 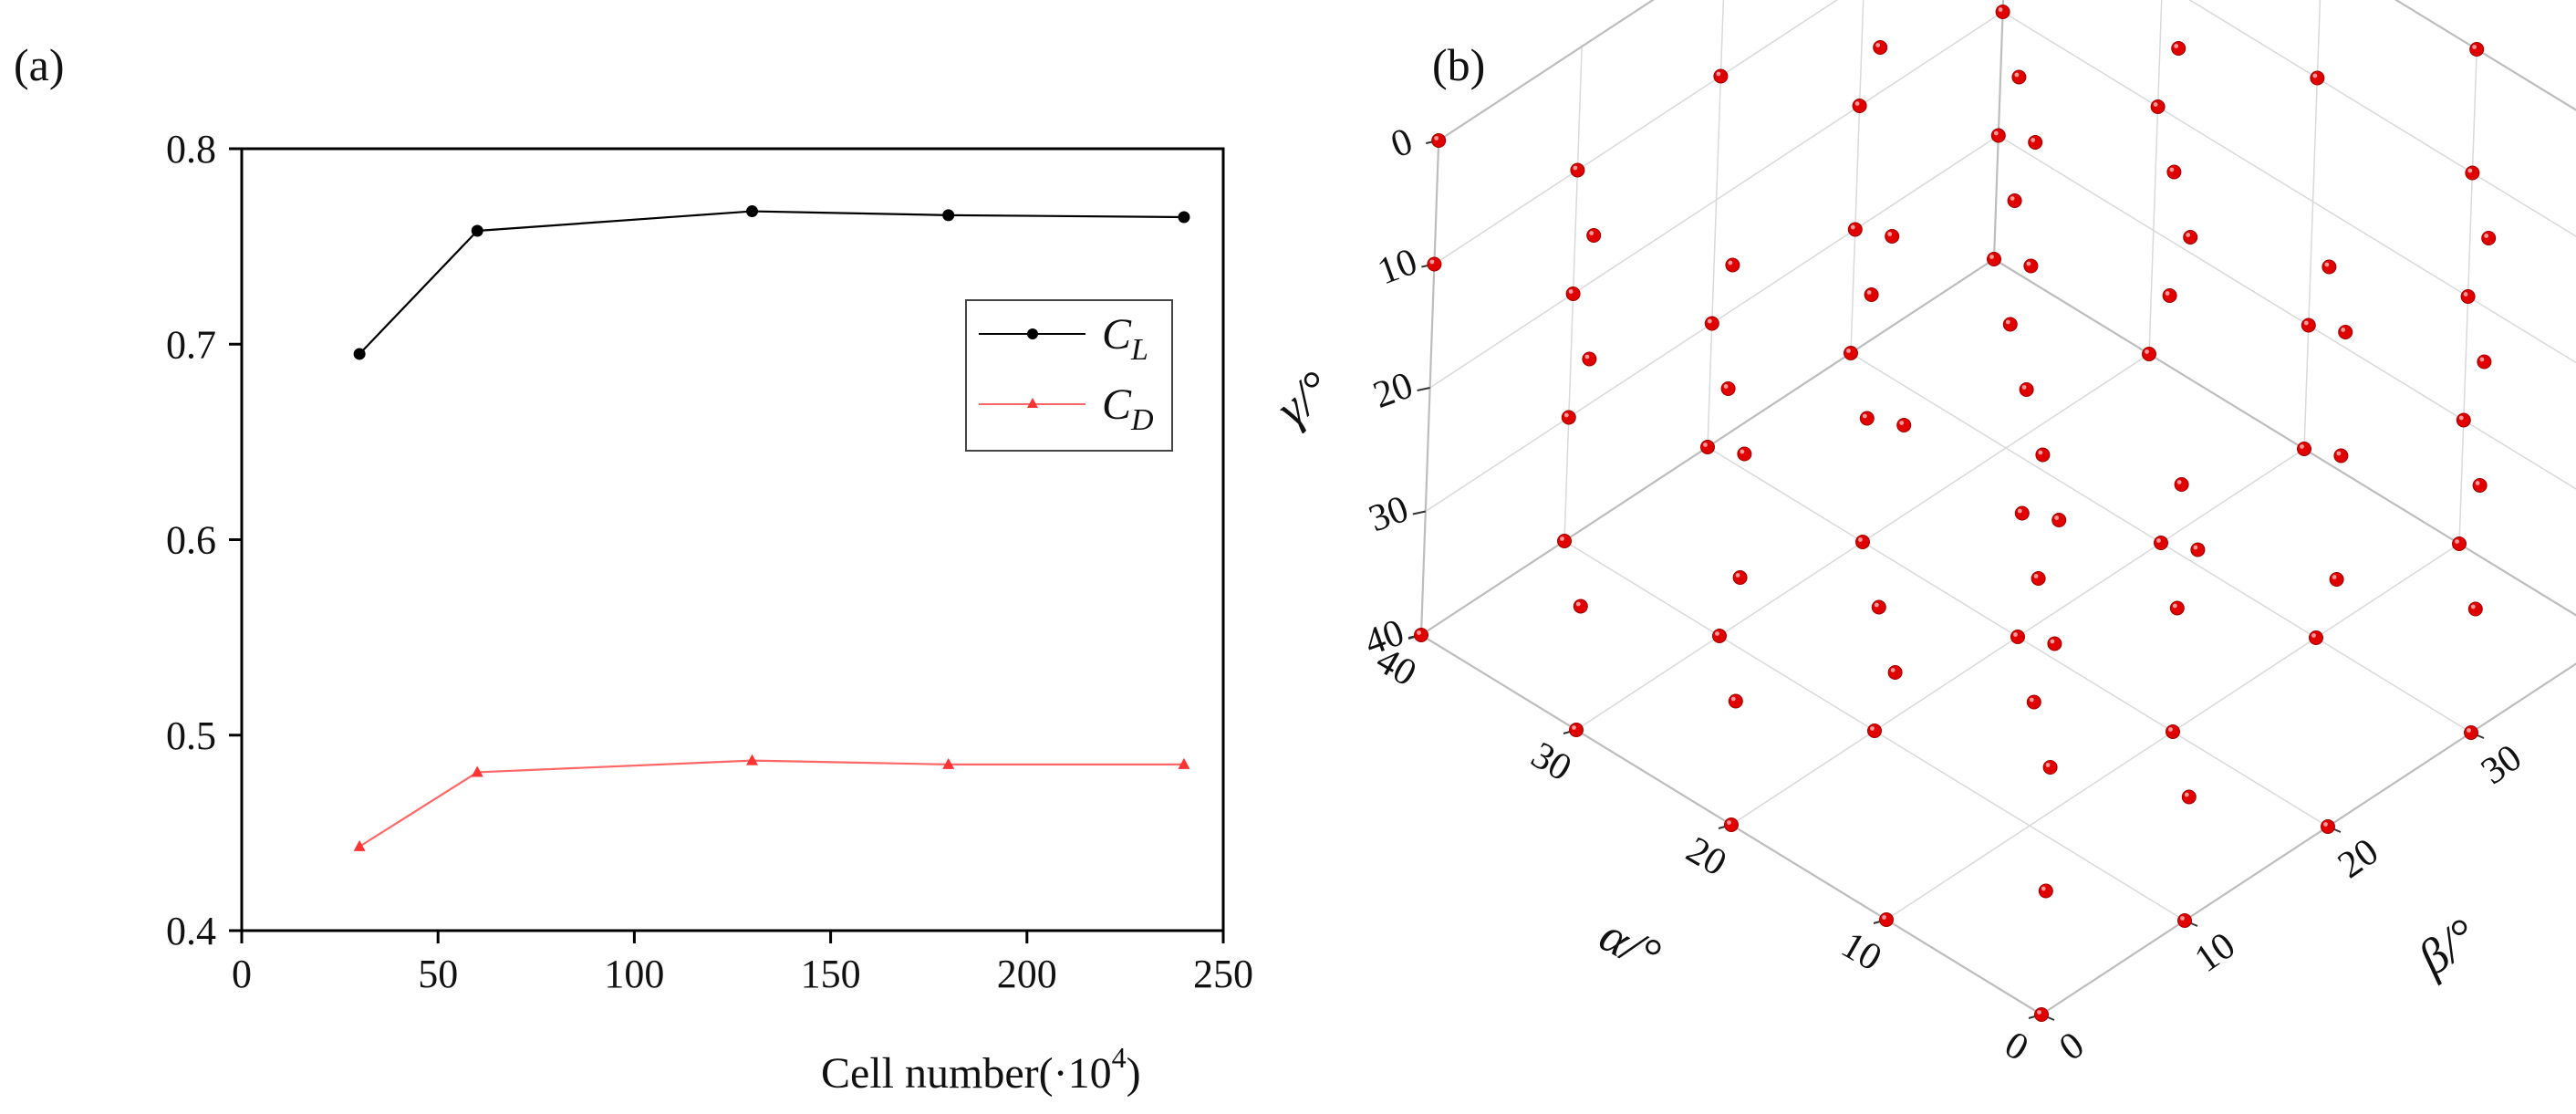 I want to click on gamma-tick-label: 30, so click(x=1389, y=514).